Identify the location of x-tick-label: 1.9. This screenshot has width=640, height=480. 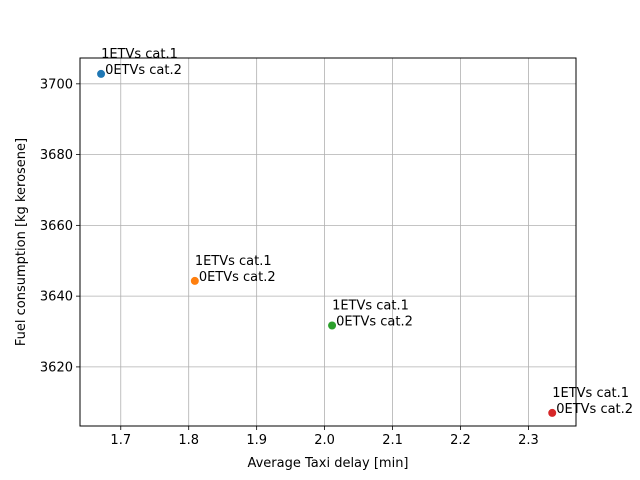
(256, 440).